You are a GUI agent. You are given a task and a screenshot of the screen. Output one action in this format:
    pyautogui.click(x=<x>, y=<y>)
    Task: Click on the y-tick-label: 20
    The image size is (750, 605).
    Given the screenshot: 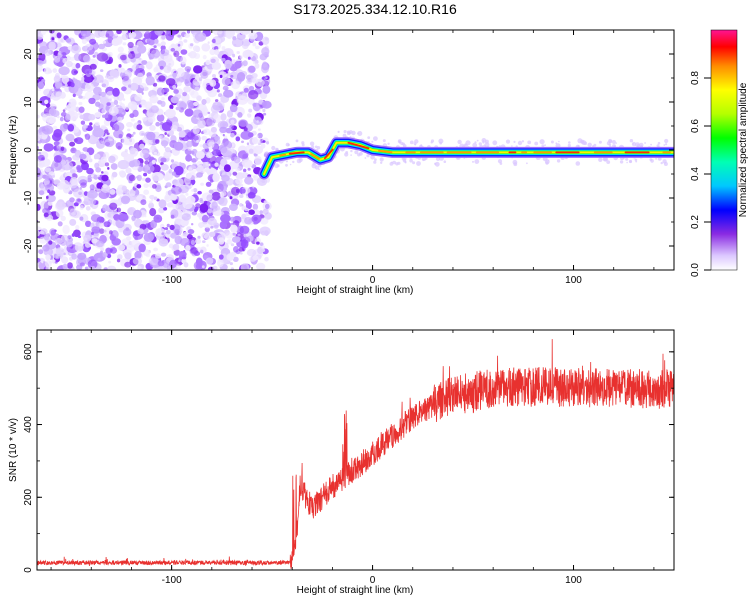 What is the action you would take?
    pyautogui.click(x=28, y=54)
    